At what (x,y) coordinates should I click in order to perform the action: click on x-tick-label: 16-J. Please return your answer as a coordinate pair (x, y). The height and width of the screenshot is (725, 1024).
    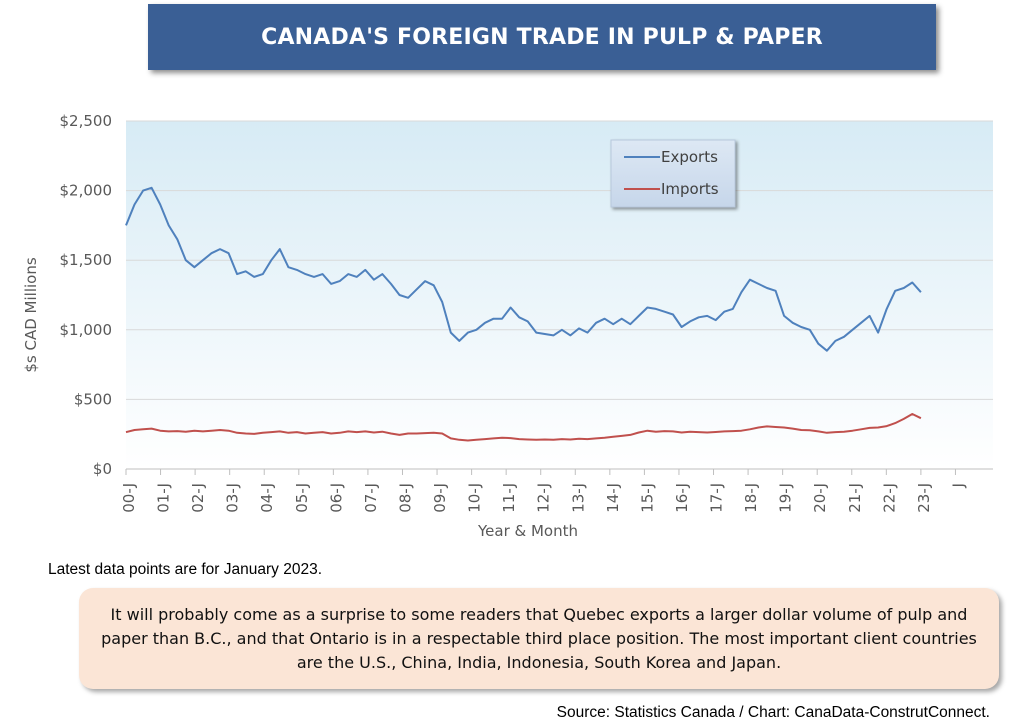
    Looking at the image, I should click on (682, 498).